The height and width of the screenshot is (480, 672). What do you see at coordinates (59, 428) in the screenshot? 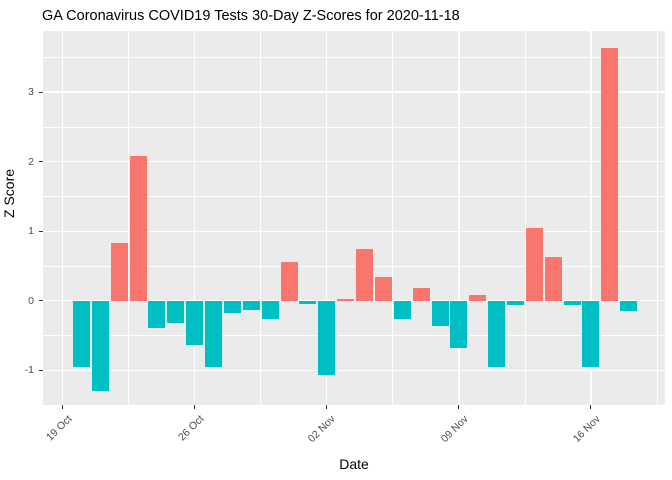
I see `x-tick-label: 19 Oct` at bounding box center [59, 428].